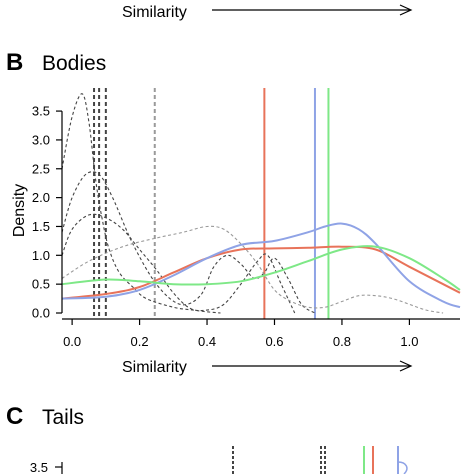  What do you see at coordinates (406, 10) in the screenshot?
I see `top-arrow-head` at bounding box center [406, 10].